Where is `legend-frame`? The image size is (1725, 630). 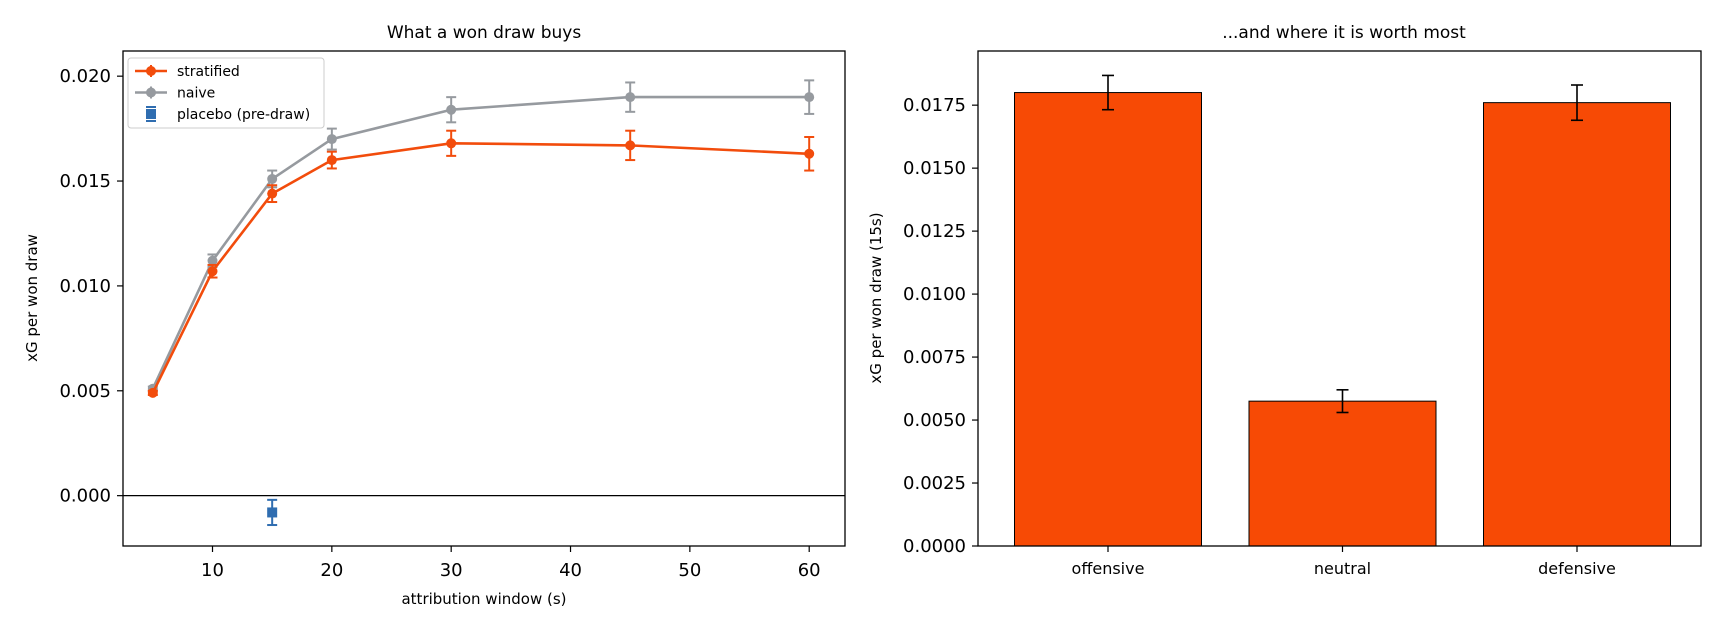
legend-frame is located at coordinates (226, 93).